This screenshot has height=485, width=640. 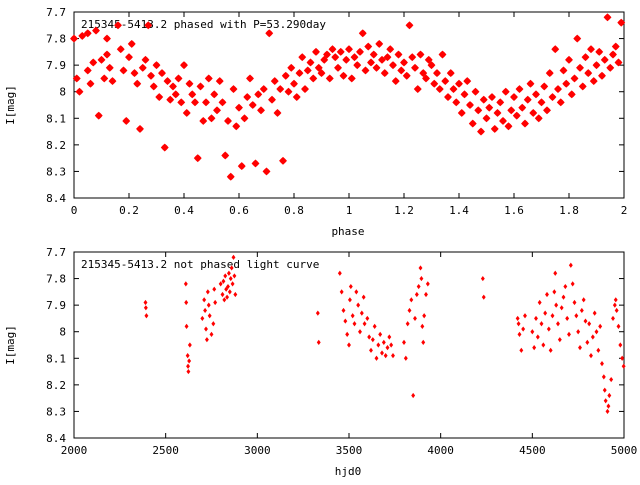 I want to click on x-tick-label: 0.2, so click(x=129, y=210).